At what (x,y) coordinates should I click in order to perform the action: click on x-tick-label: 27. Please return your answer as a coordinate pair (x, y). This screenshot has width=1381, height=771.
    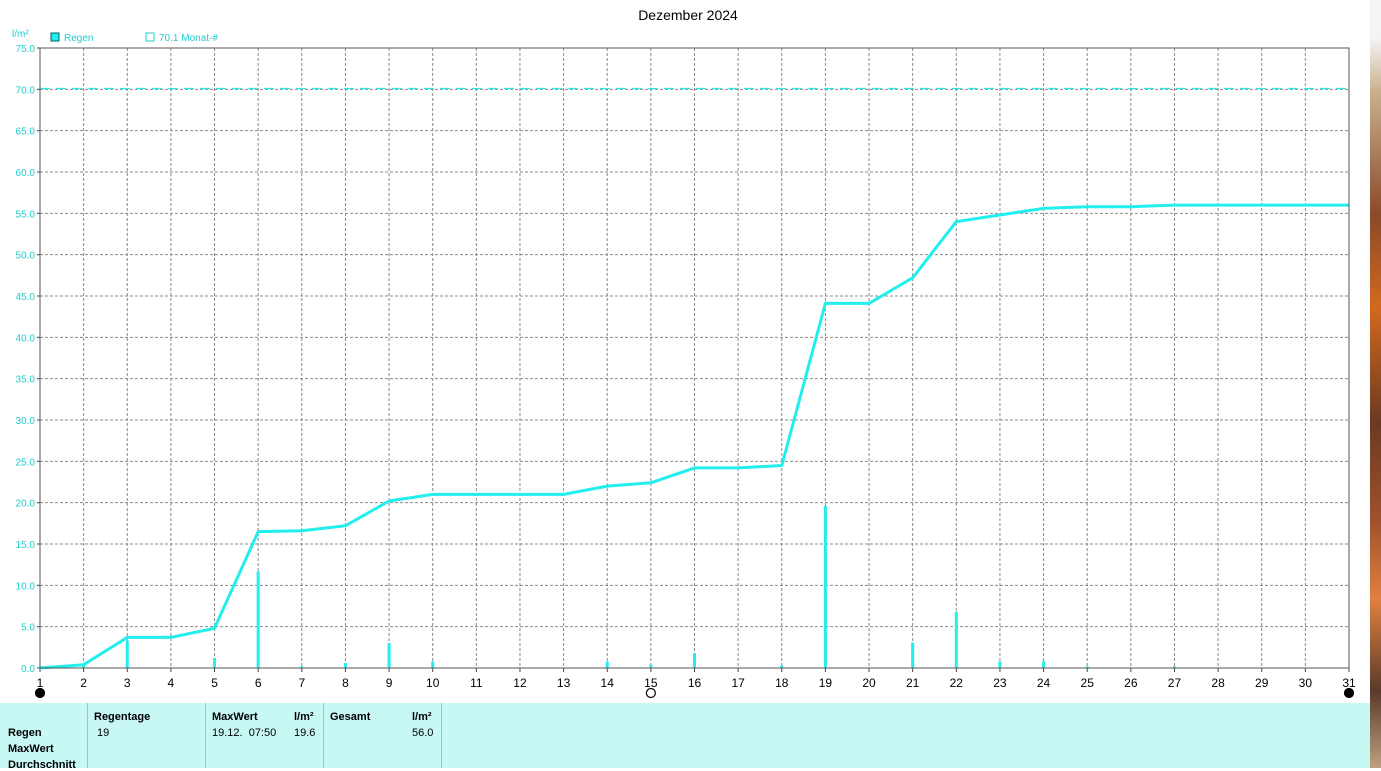
    Looking at the image, I should click on (1175, 683).